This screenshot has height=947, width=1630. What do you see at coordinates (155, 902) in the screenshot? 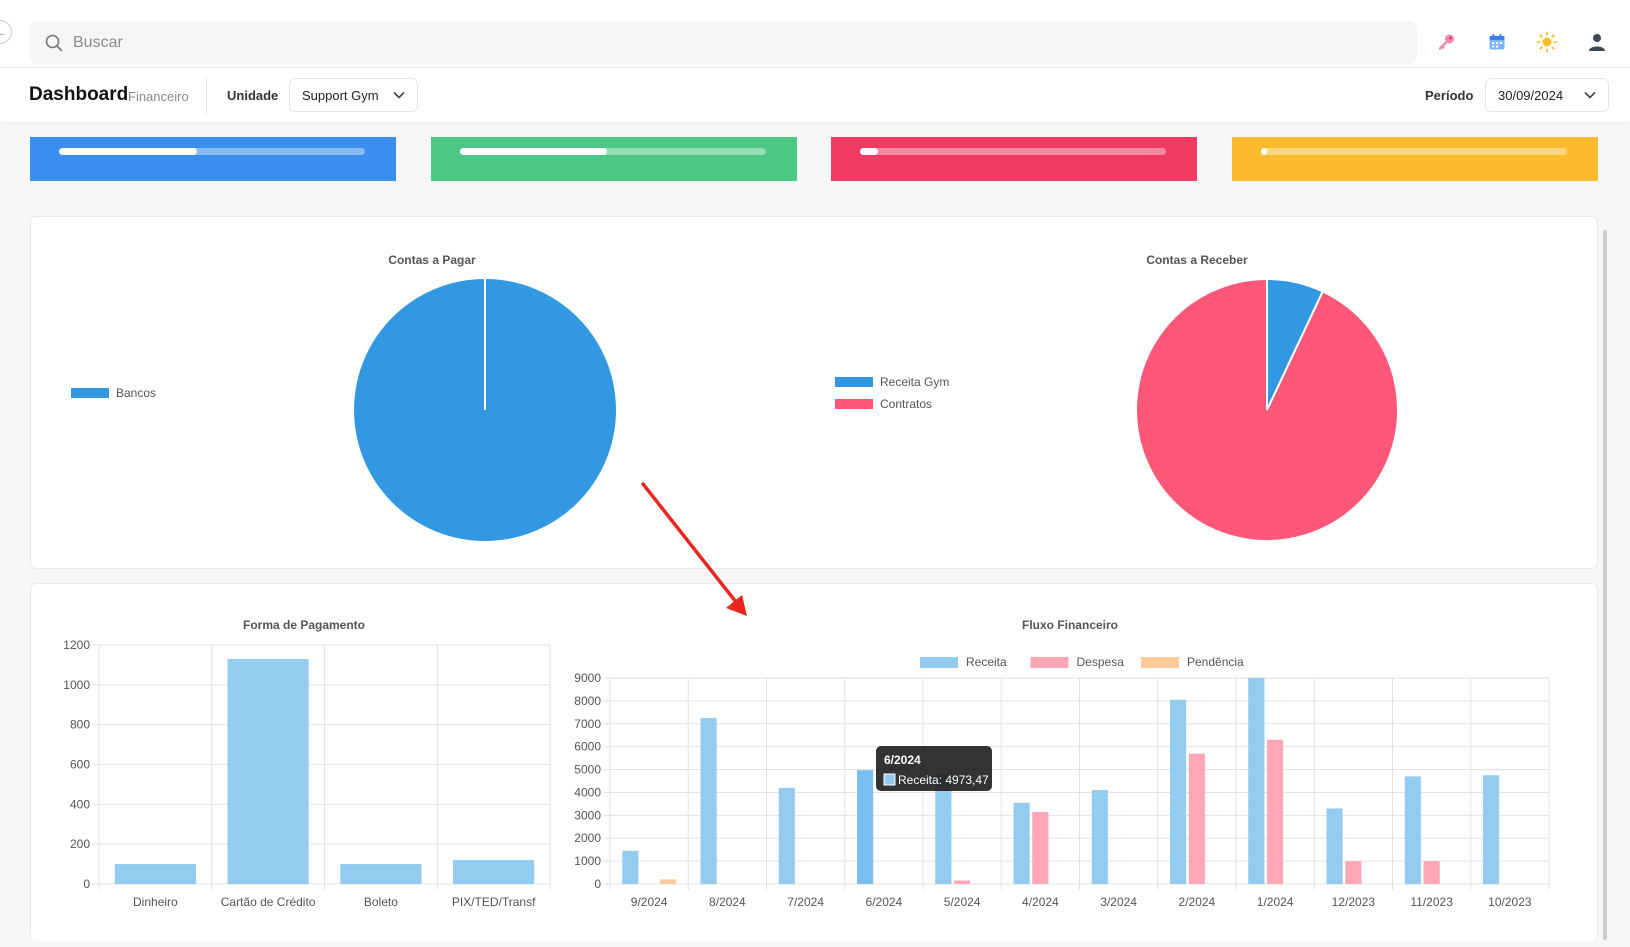
I see `x-tick-label: Dinheiro` at bounding box center [155, 902].